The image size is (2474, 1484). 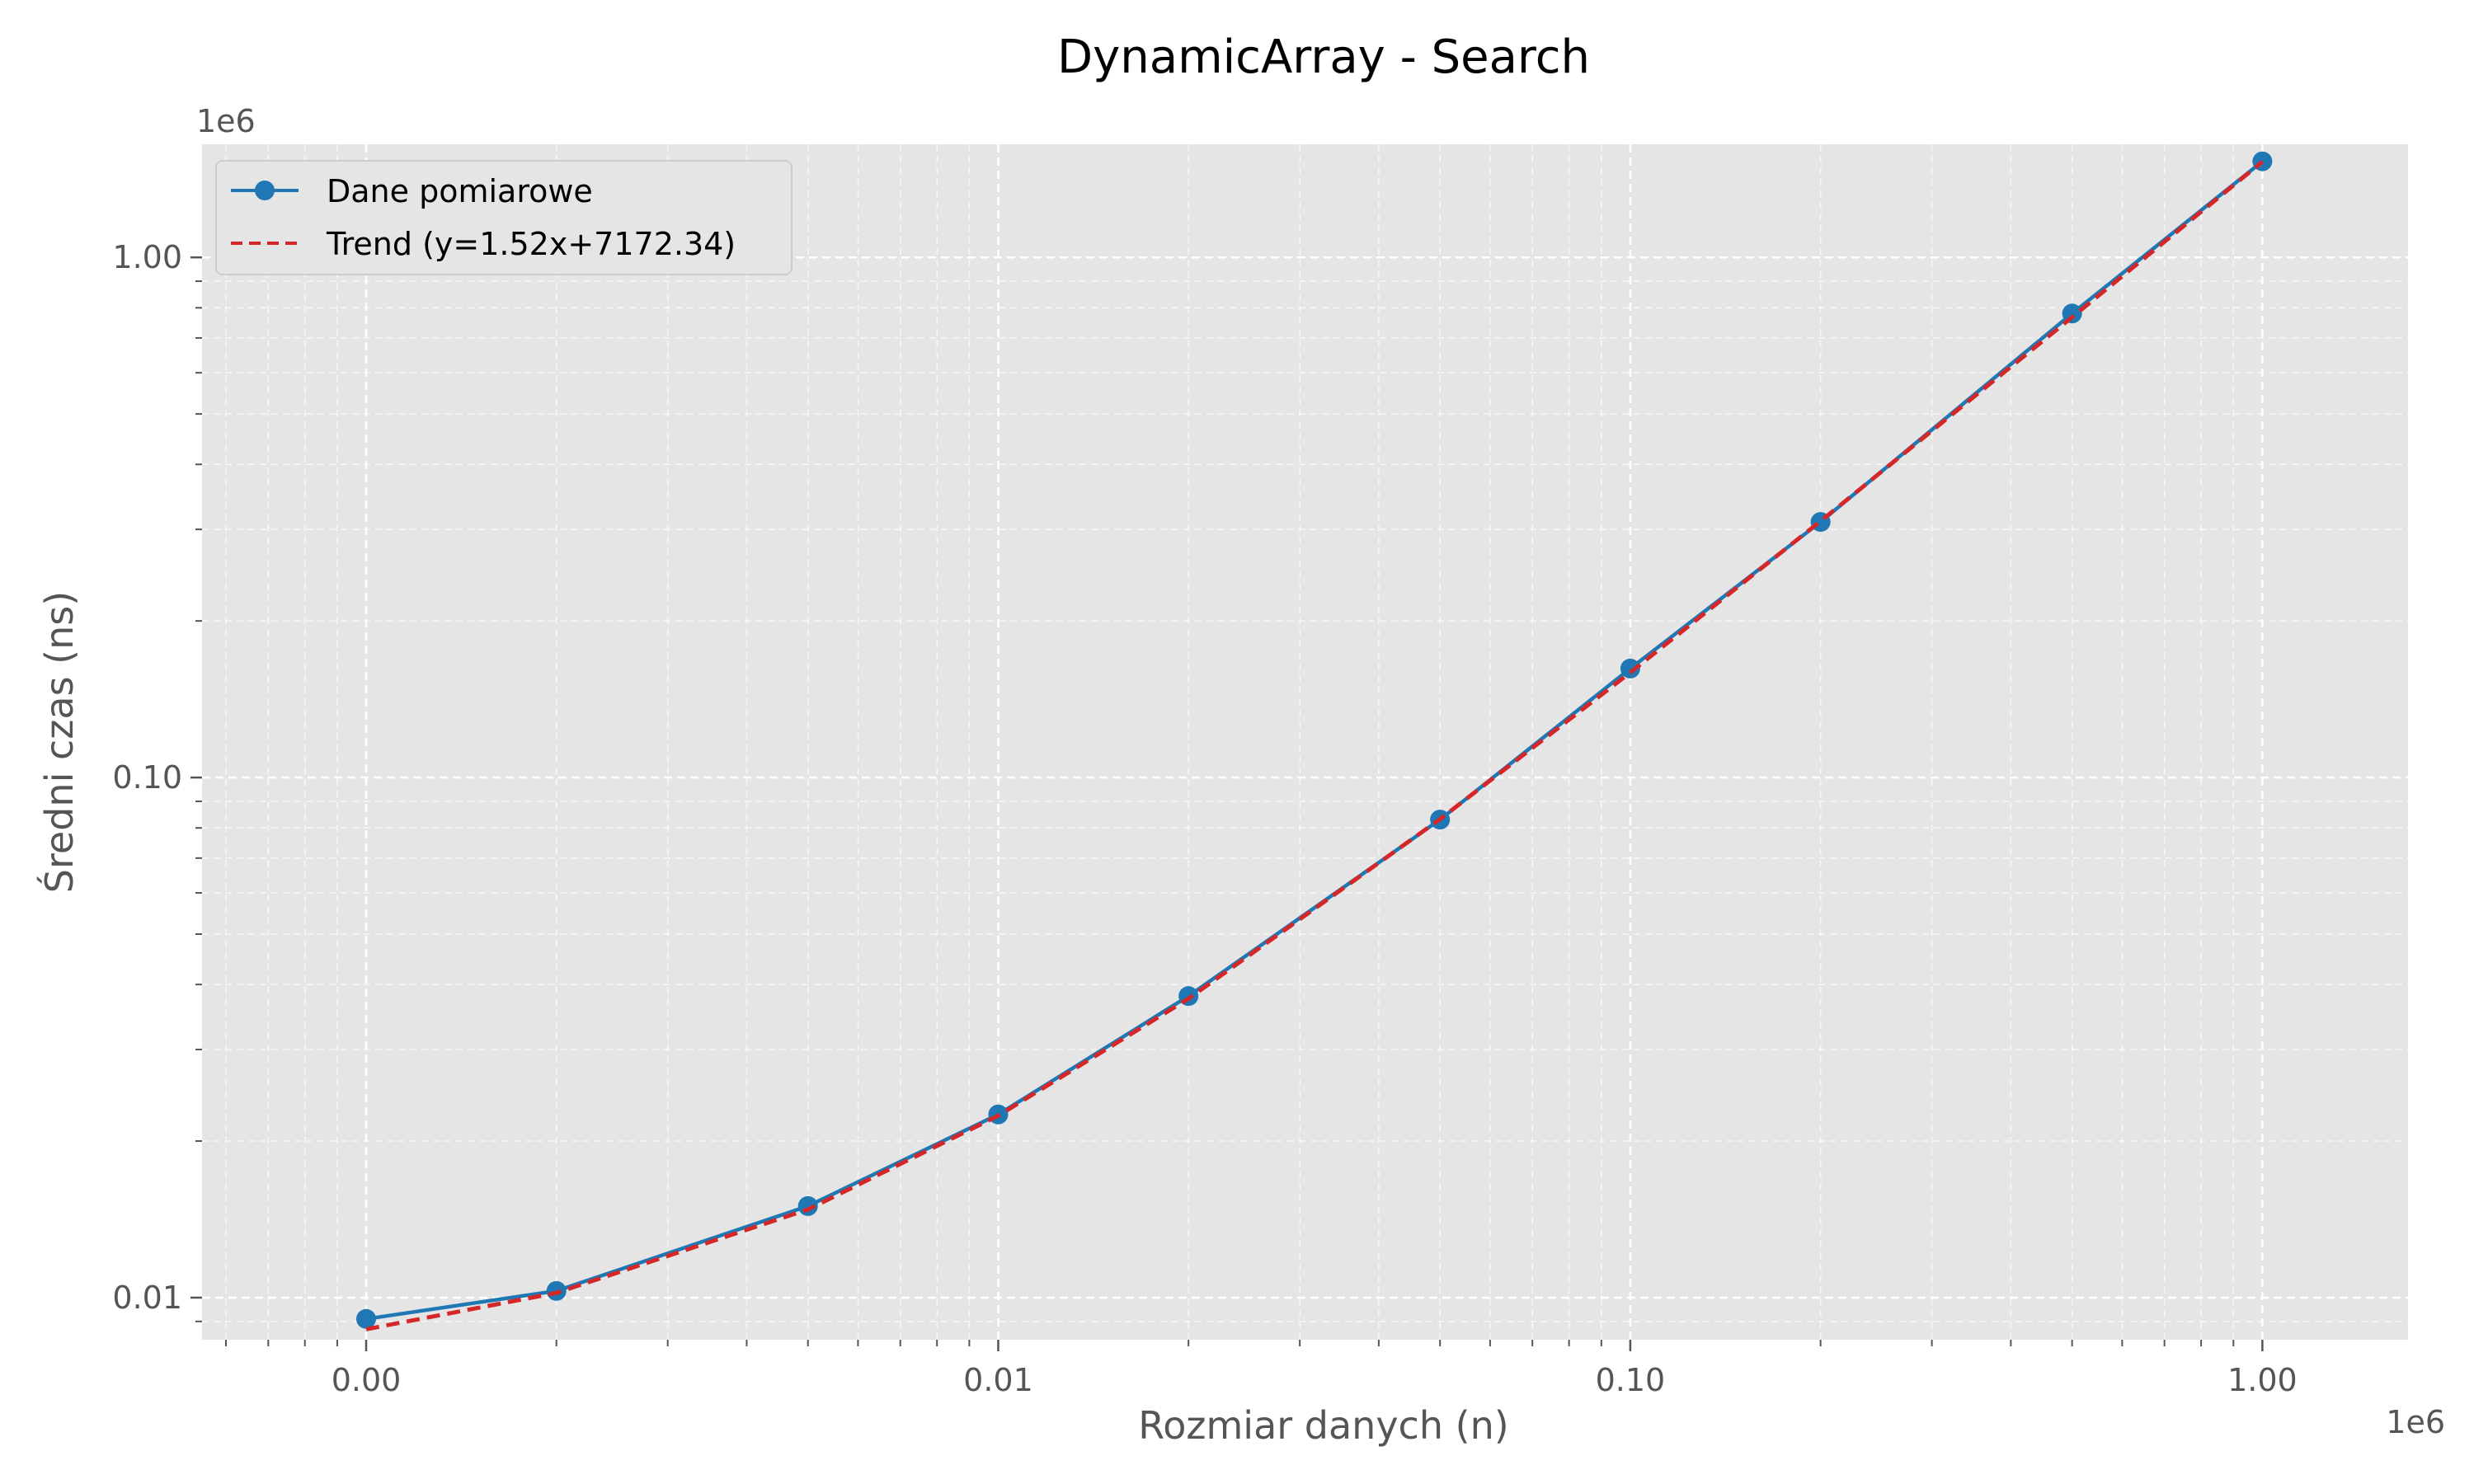 I want to click on legend-marker-measured, so click(x=265, y=190).